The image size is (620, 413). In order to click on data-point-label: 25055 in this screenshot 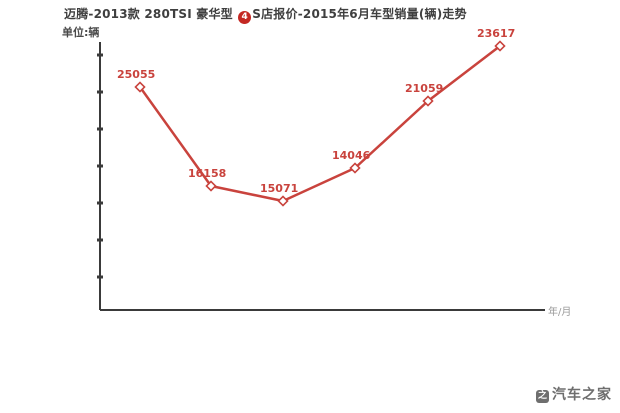, I will do `click(136, 74)`.